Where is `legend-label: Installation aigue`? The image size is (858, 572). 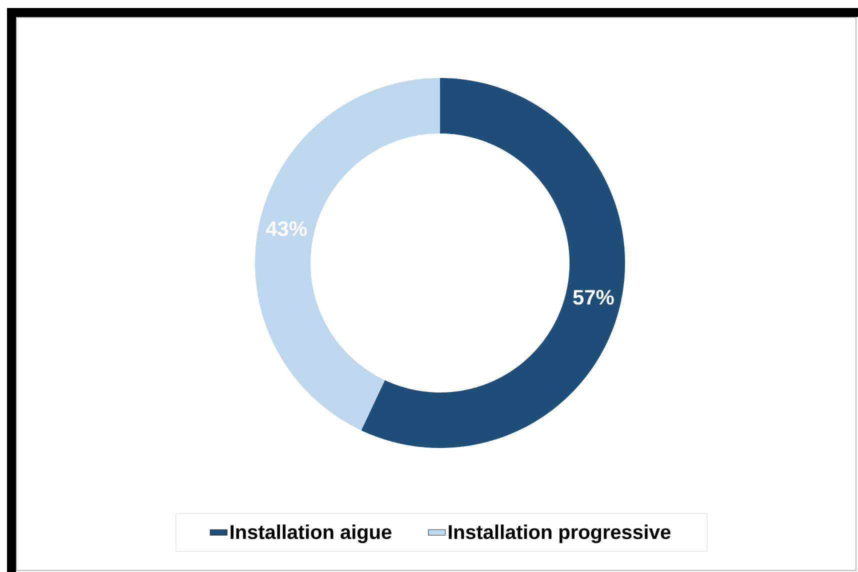
legend-label: Installation aigue is located at coordinates (311, 534).